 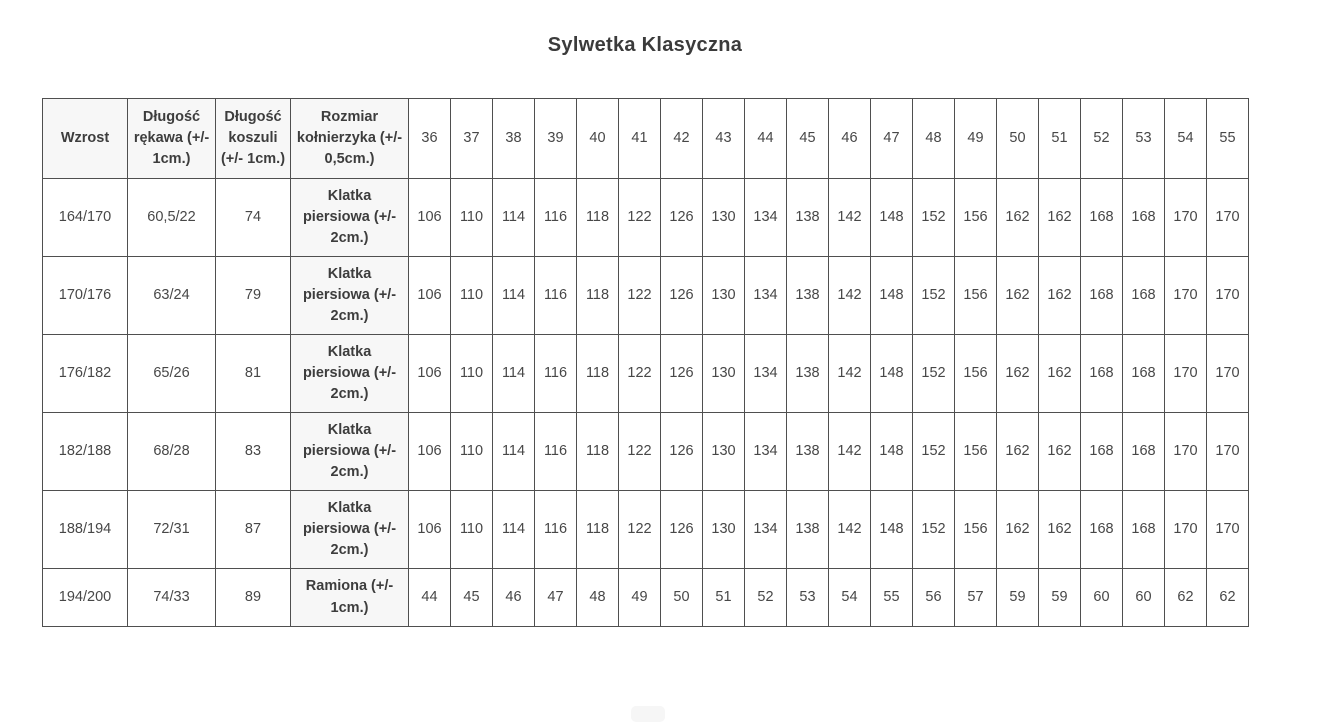 I want to click on cell-wzrost: 170/176, so click(x=85, y=295).